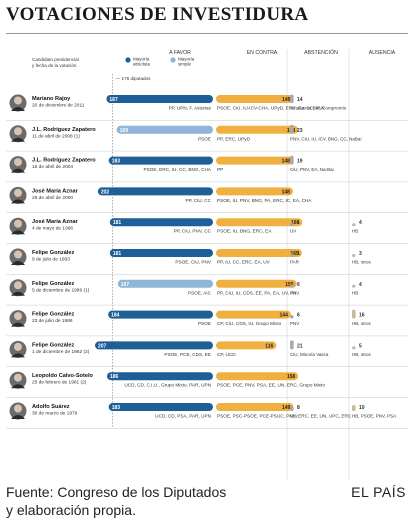  Describe the element at coordinates (52, 167) in the screenshot. I see `vote-date: 16 de abril de 2004` at that location.